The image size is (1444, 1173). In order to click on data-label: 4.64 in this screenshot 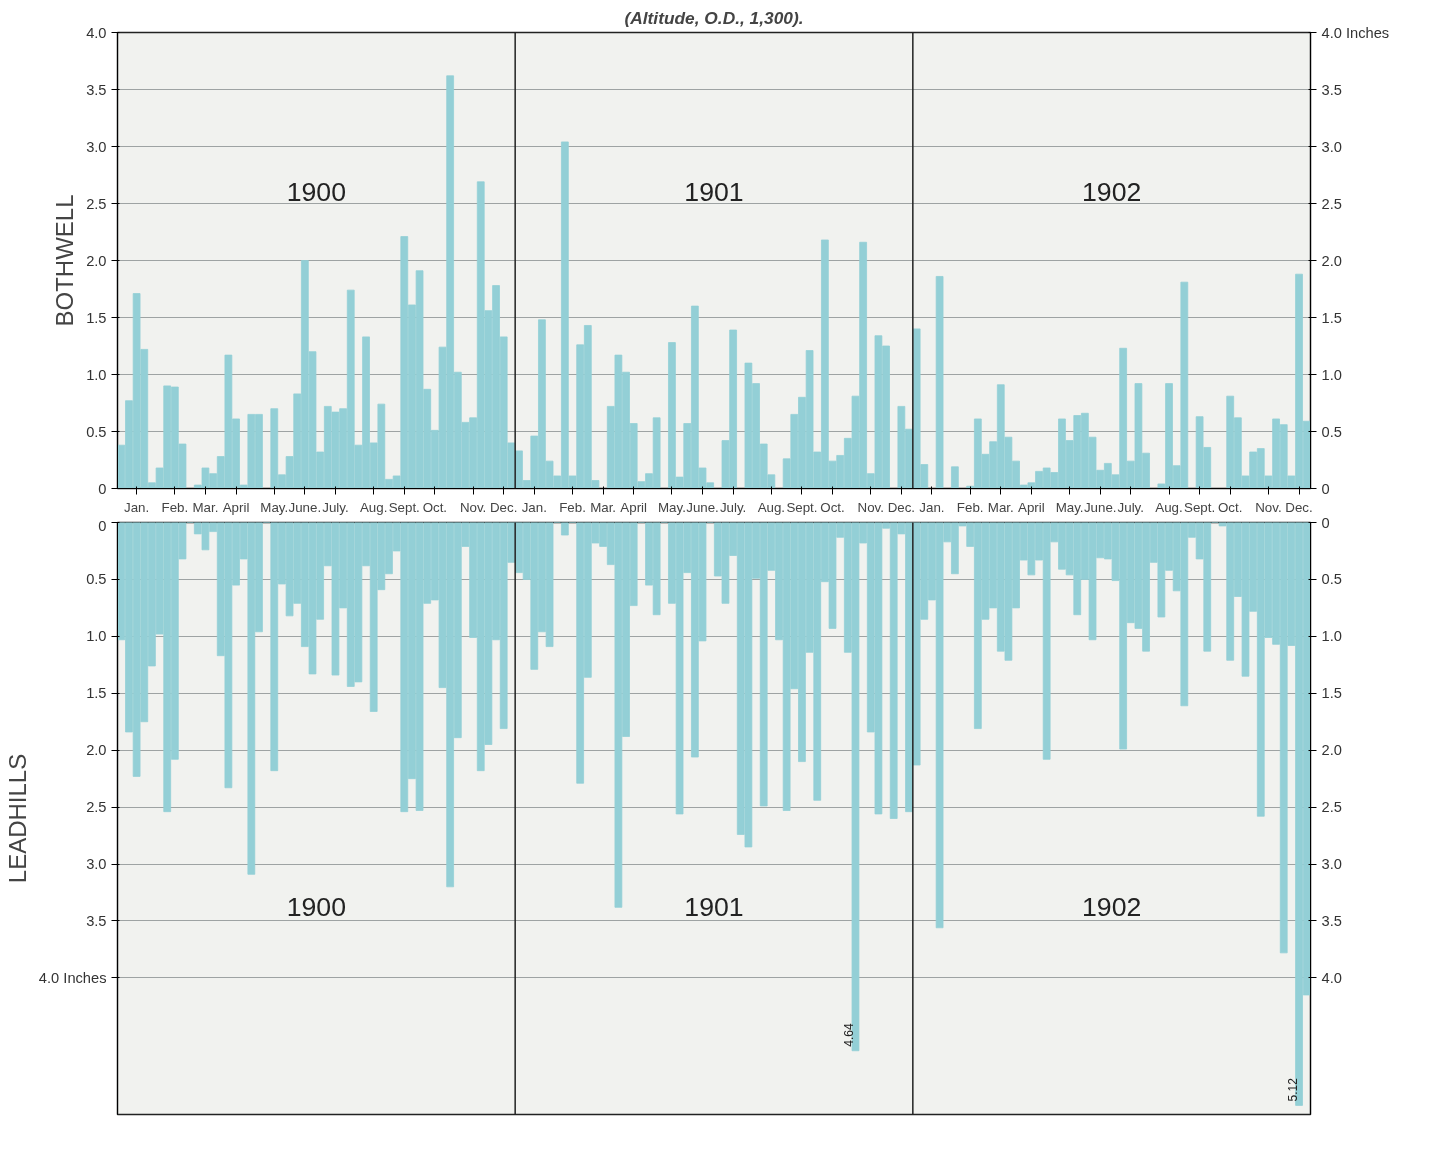, I will do `click(848, 1035)`.